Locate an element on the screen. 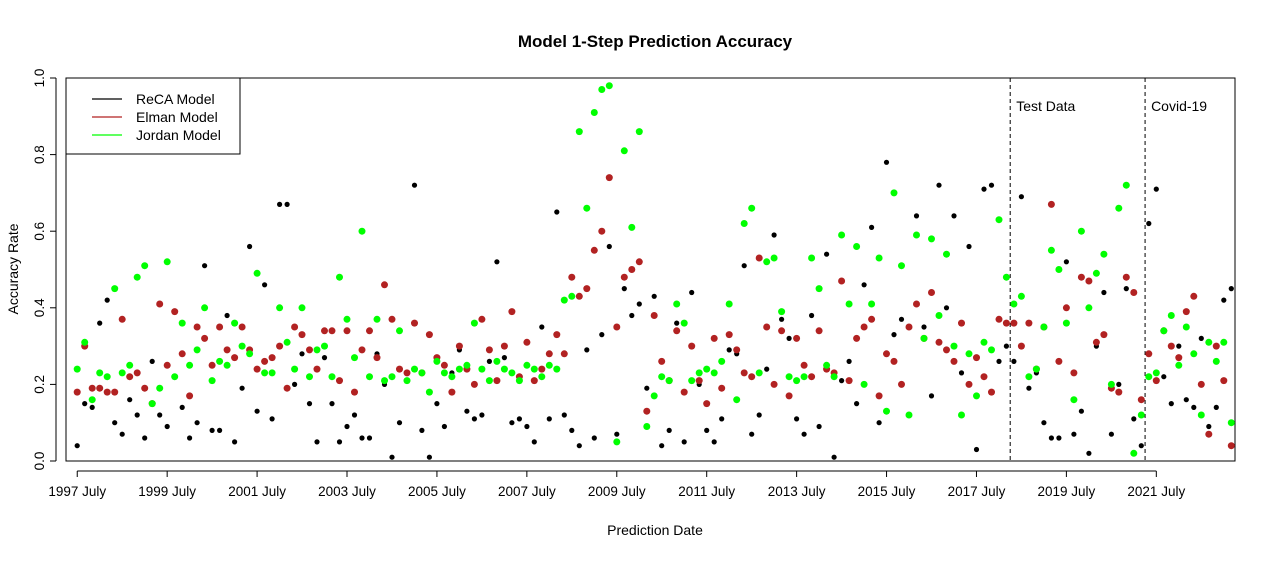 This screenshot has width=1275, height=564. annotation-lines: Test Data Covid-19 is located at coordinates (1108, 269).